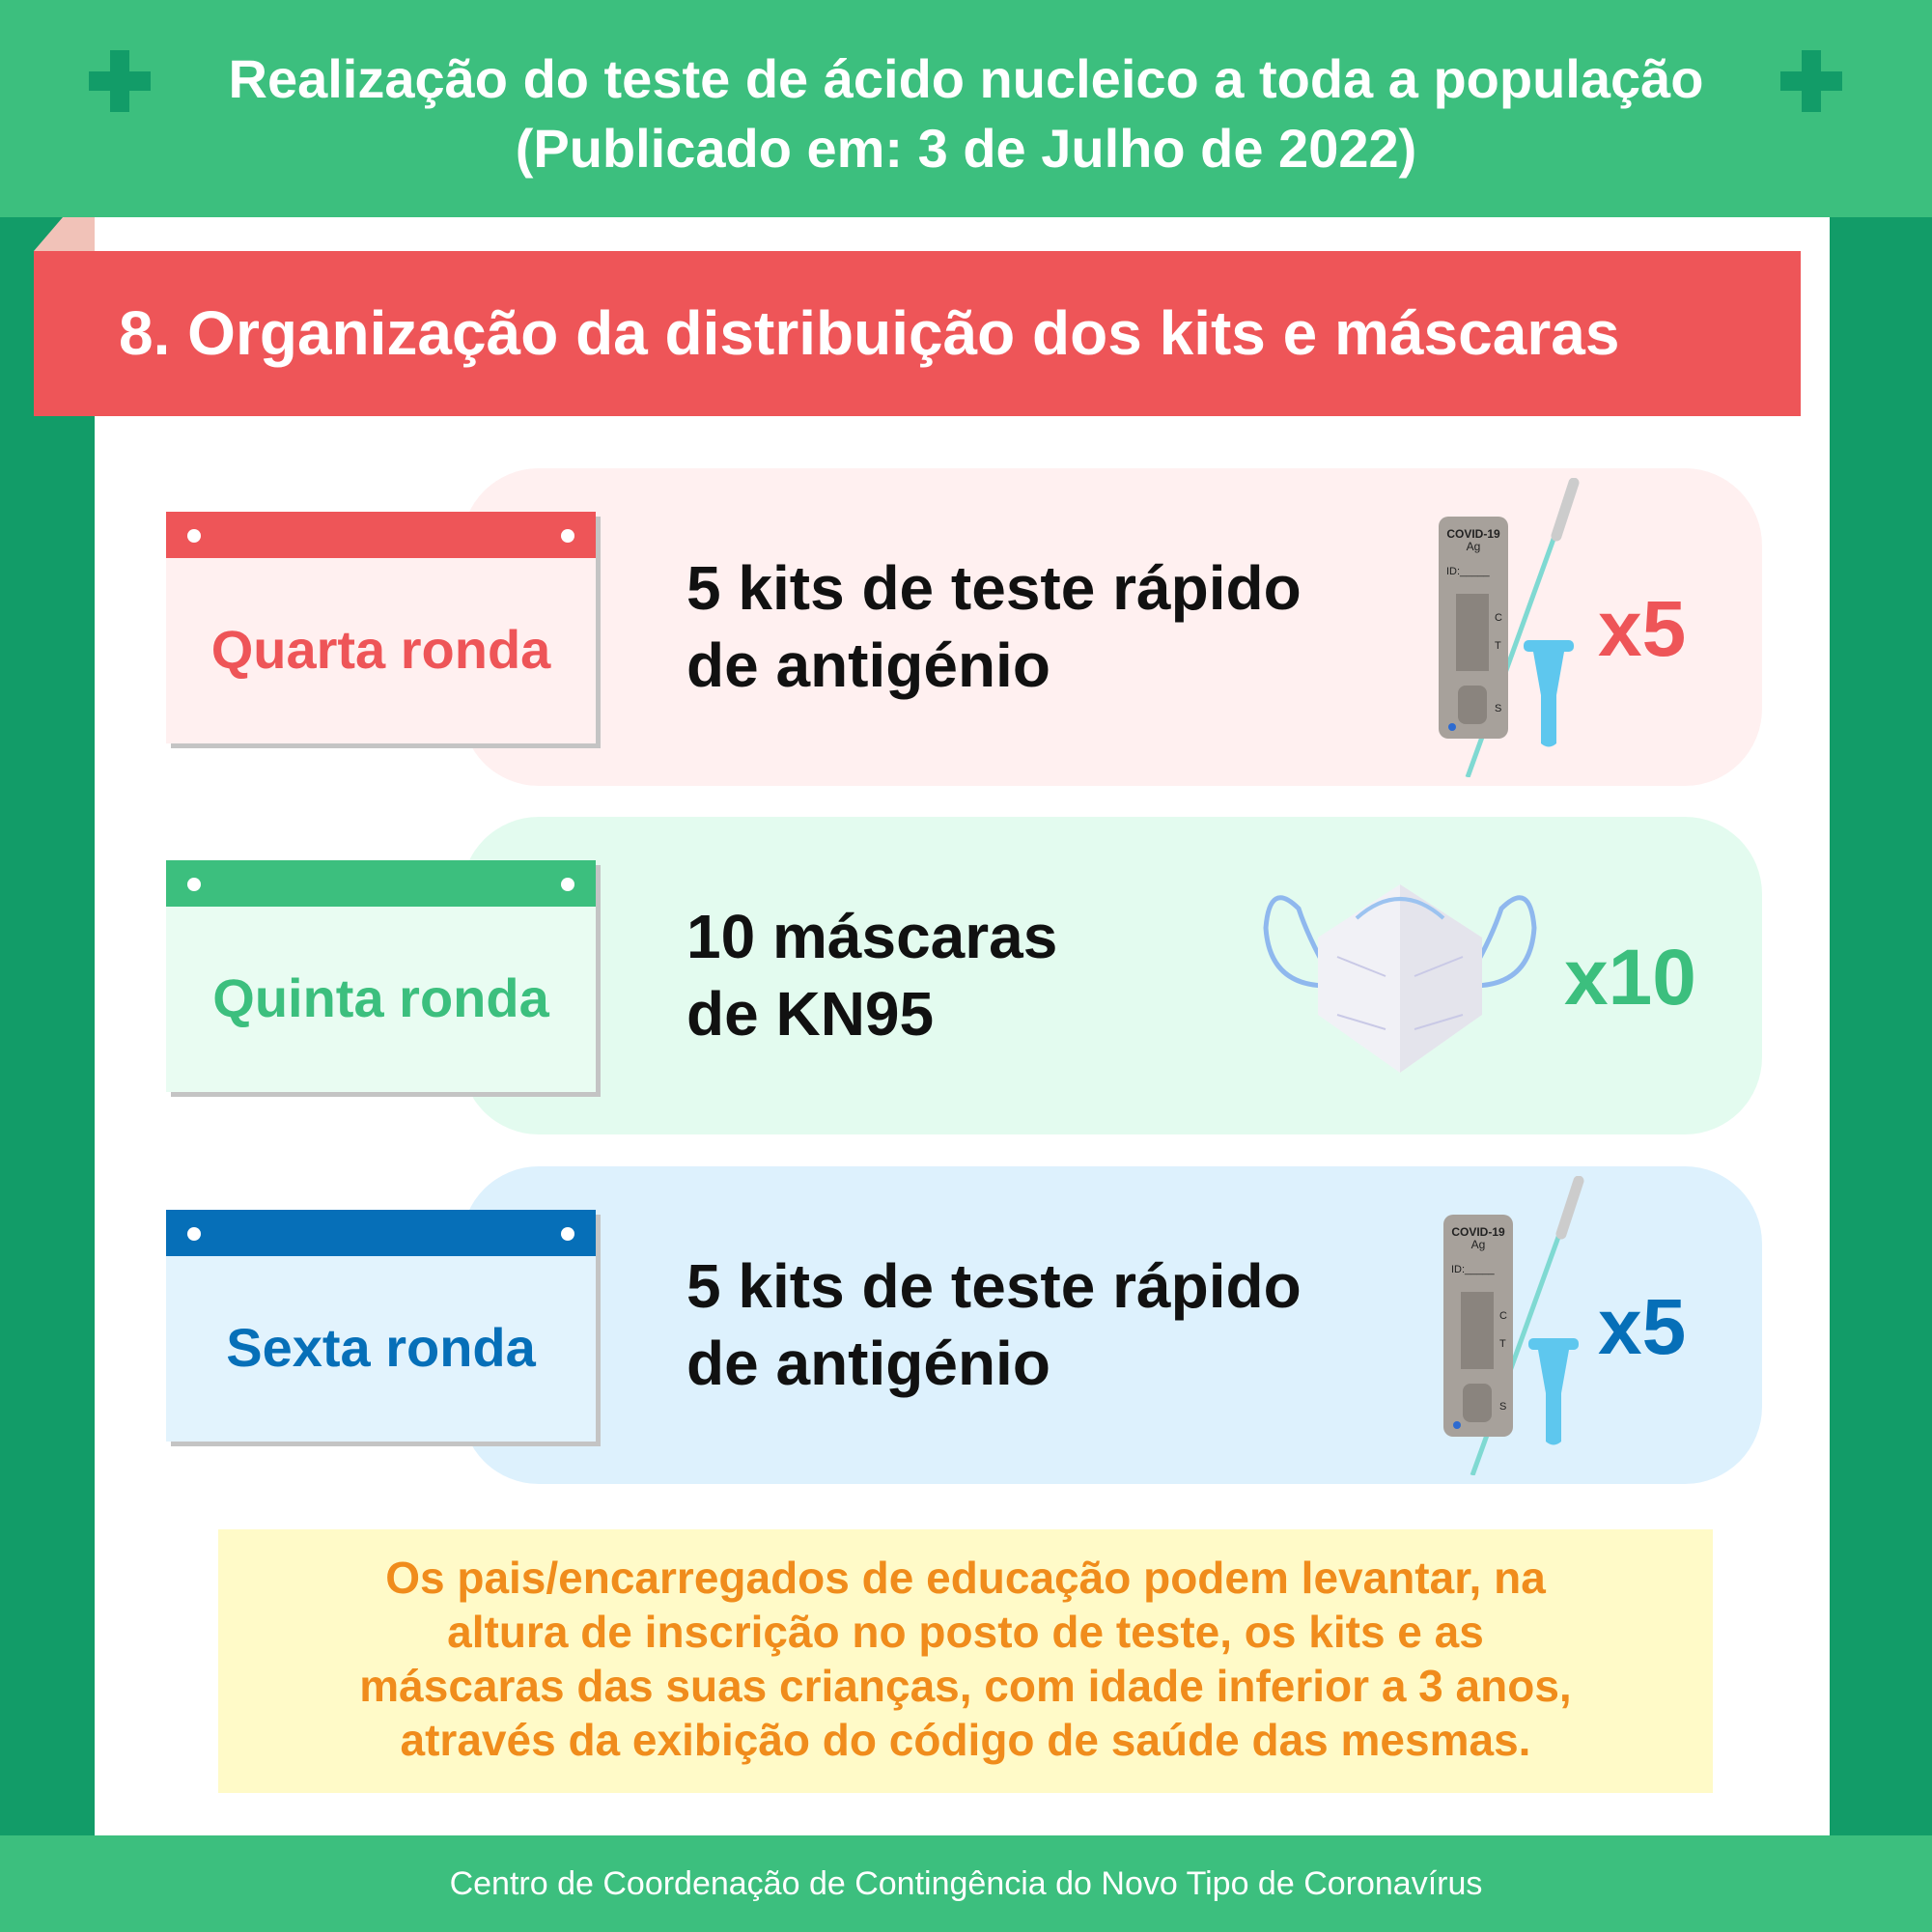  What do you see at coordinates (872, 975) in the screenshot?
I see `round-description: 10 máscaras de KN95` at bounding box center [872, 975].